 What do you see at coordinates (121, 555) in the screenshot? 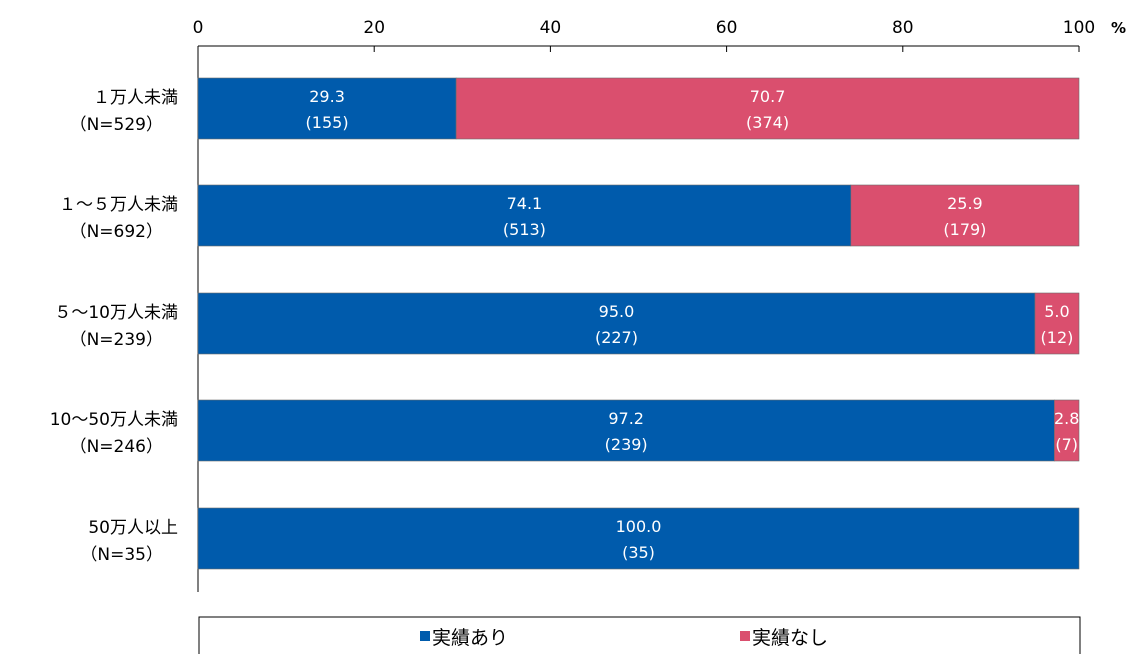
I see `category-n-label: （N=35）` at bounding box center [121, 555].